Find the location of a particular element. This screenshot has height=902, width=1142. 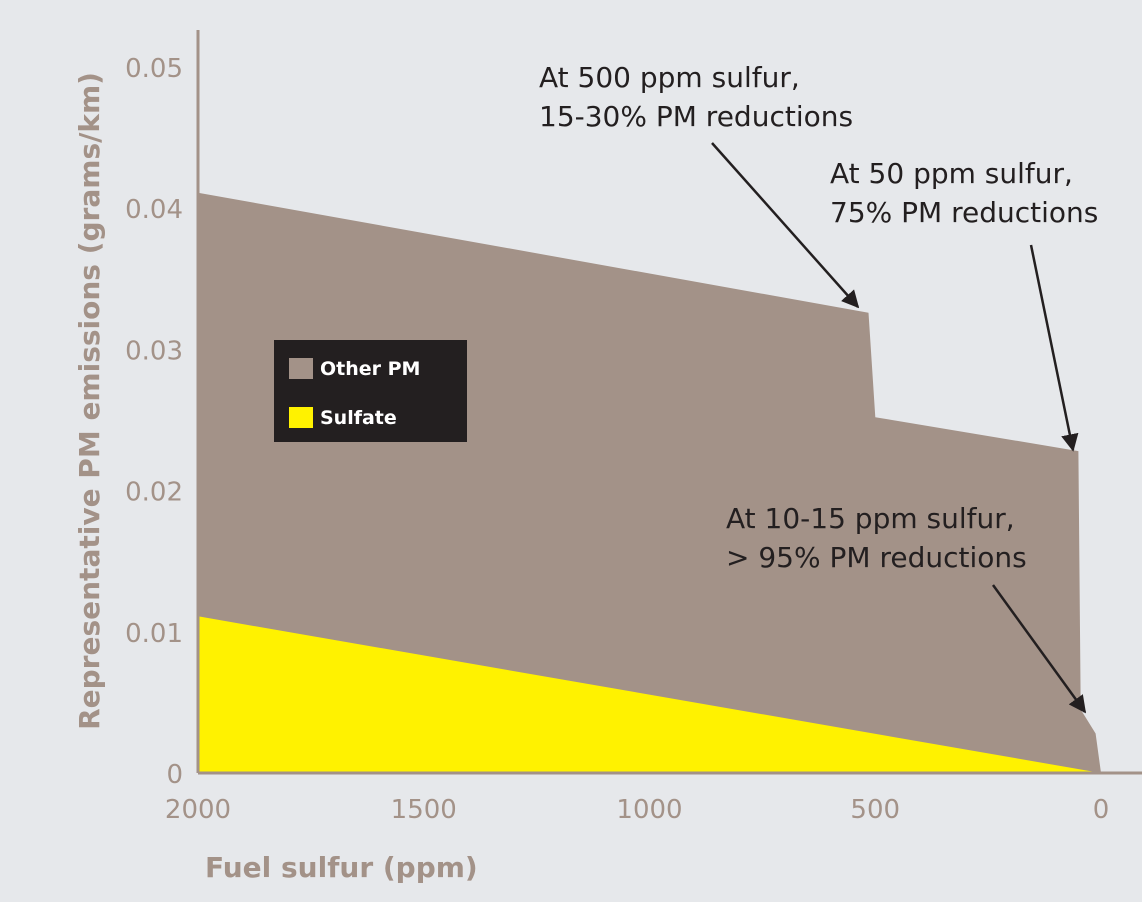

y-tick-labels: 0 0.01 0.02 0.03 0.04 0.05 is located at coordinates (154, 422).